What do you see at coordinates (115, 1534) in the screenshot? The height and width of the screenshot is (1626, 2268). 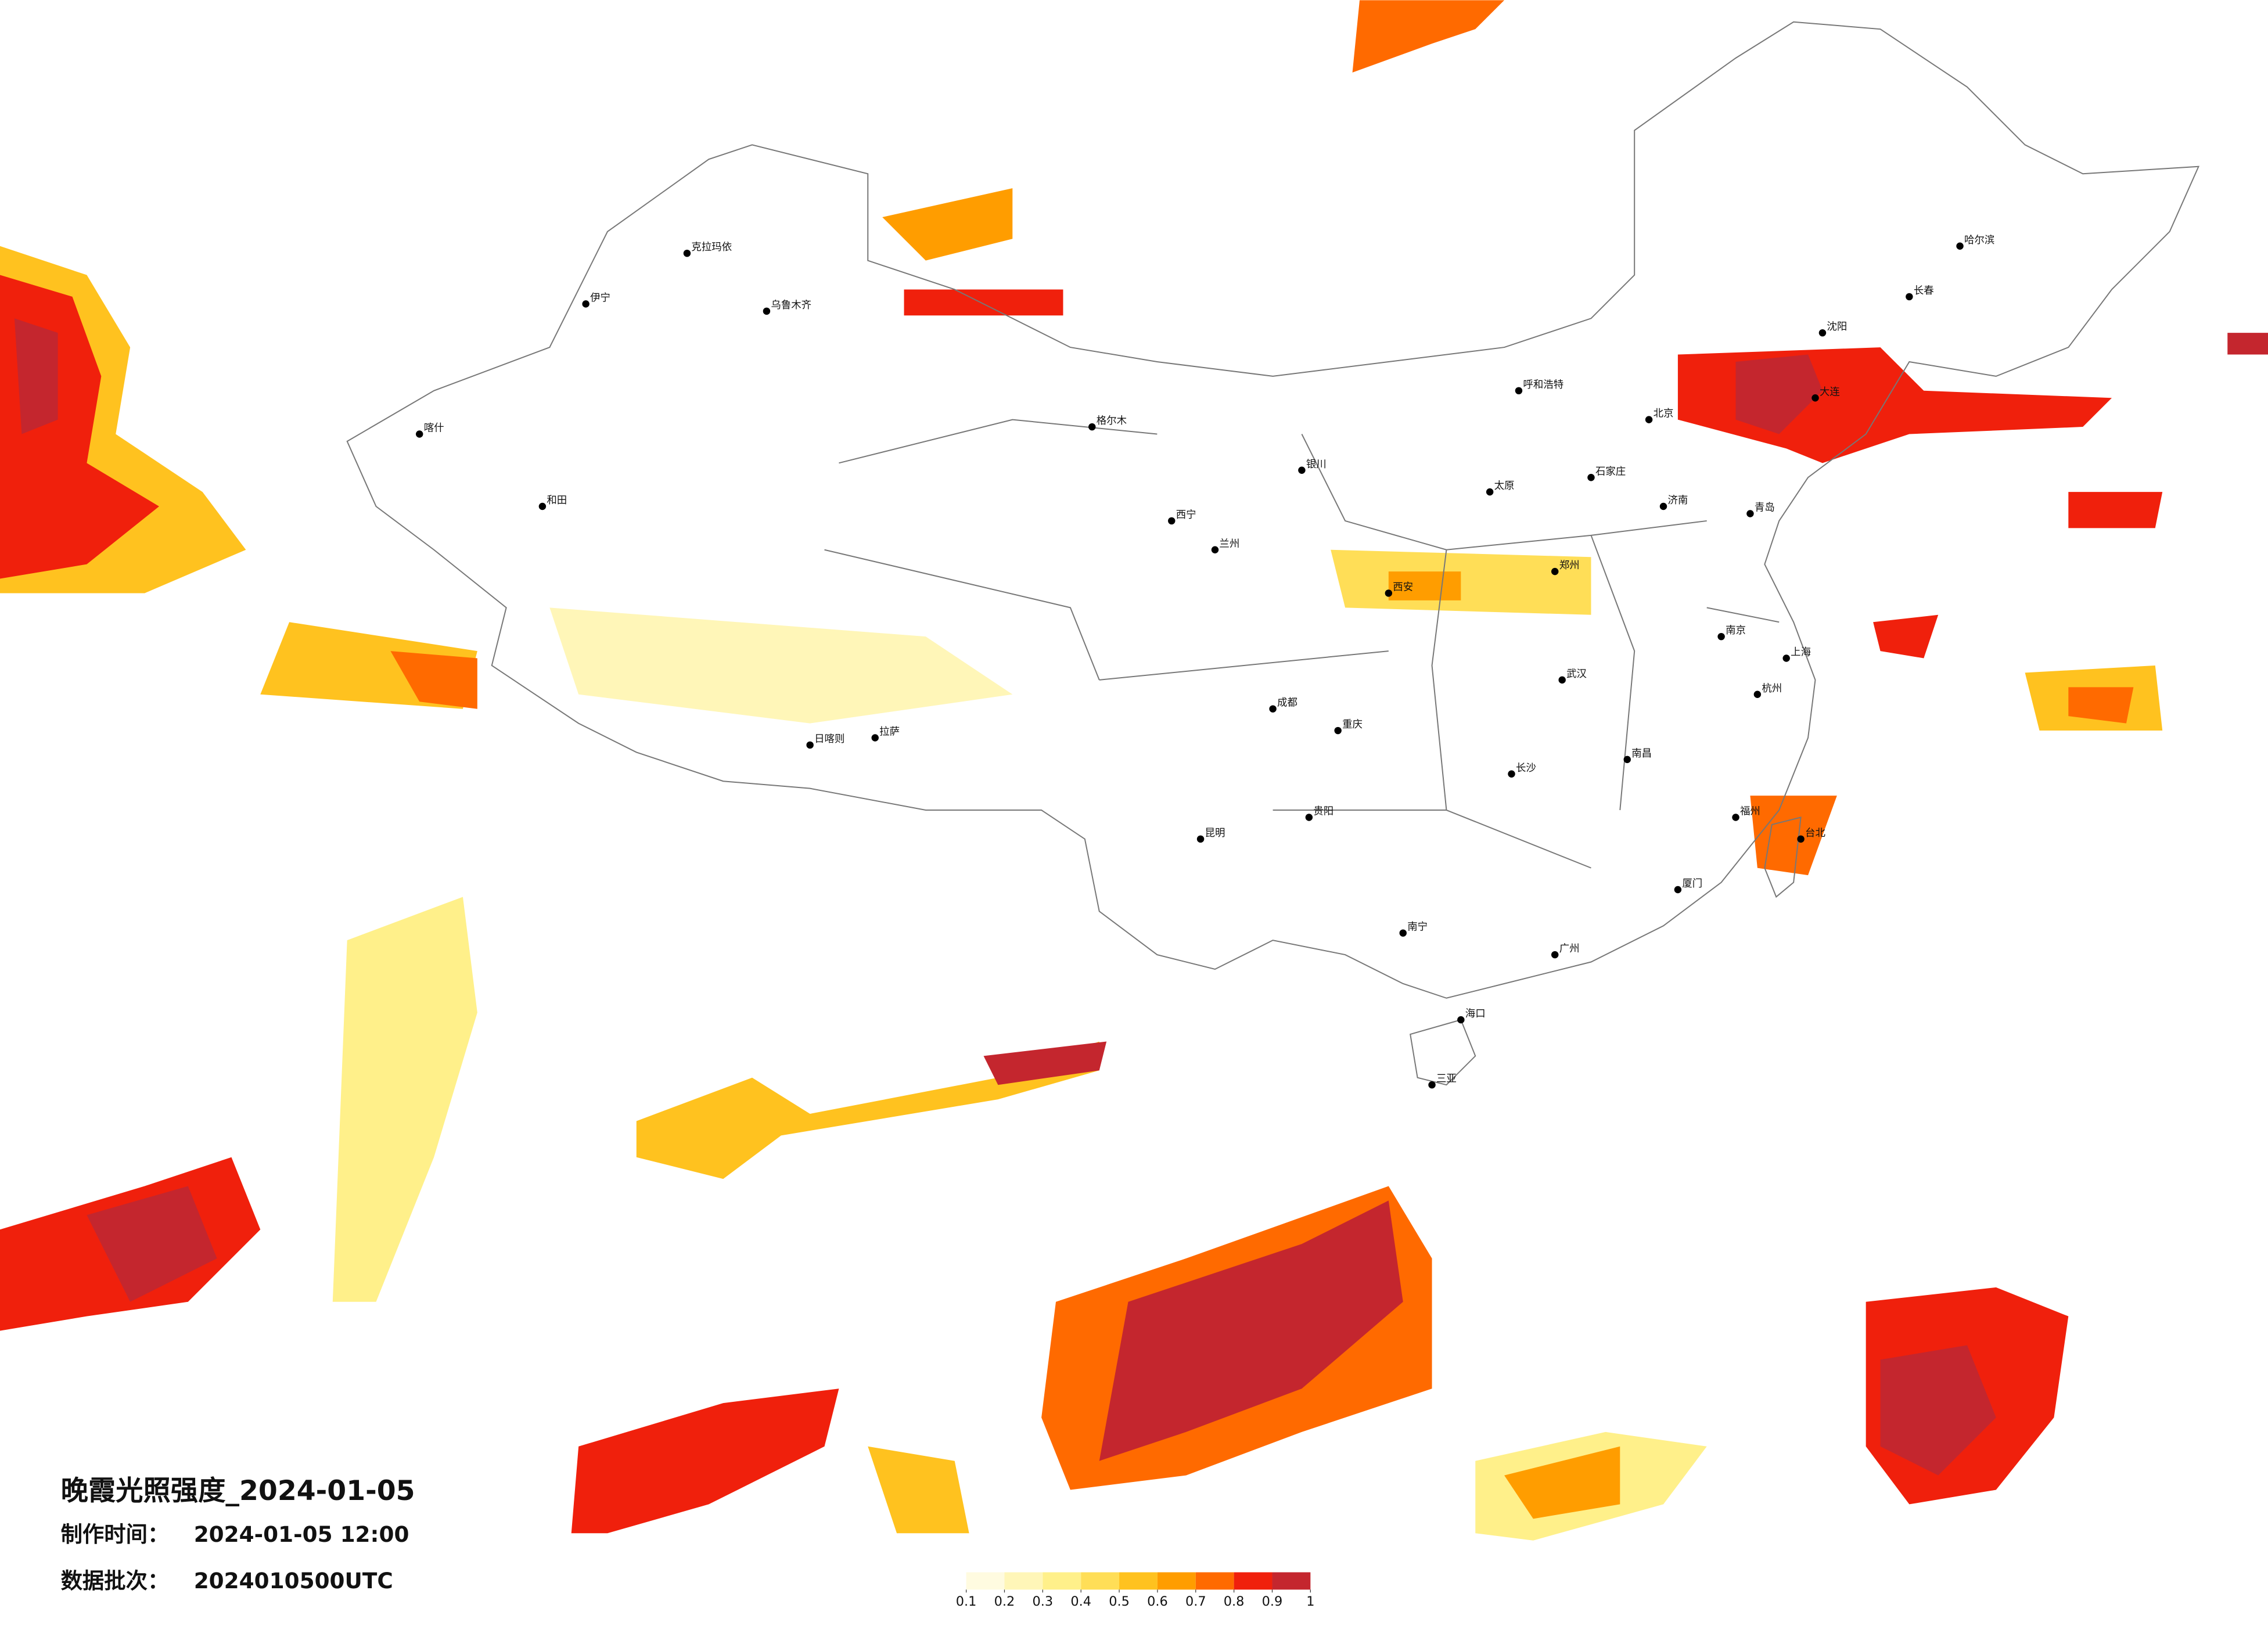 I see `made-time-label: 制作时间：` at bounding box center [115, 1534].